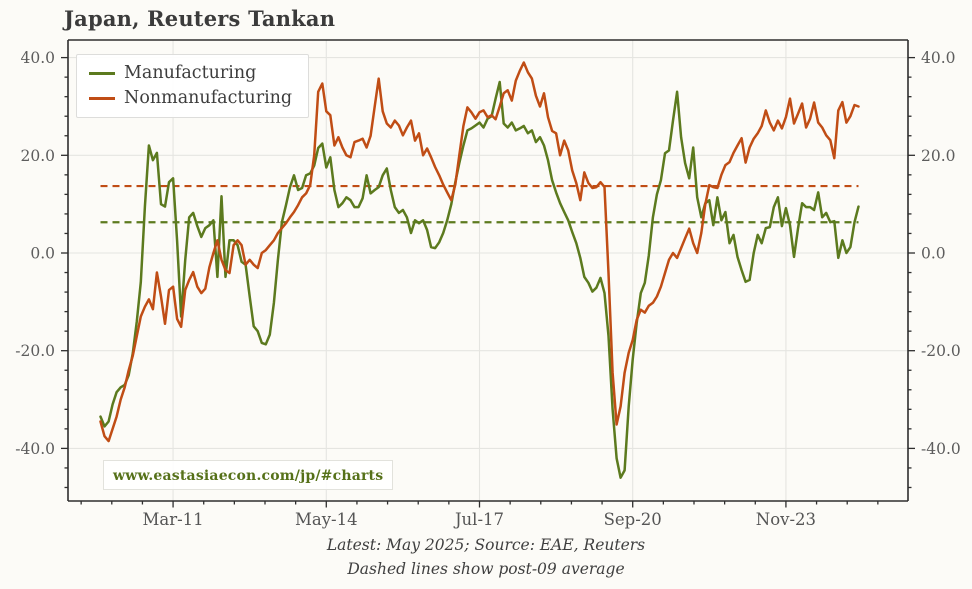 The width and height of the screenshot is (972, 589). I want to click on footer-note: Dashed lines show post-09 average, so click(486, 569).